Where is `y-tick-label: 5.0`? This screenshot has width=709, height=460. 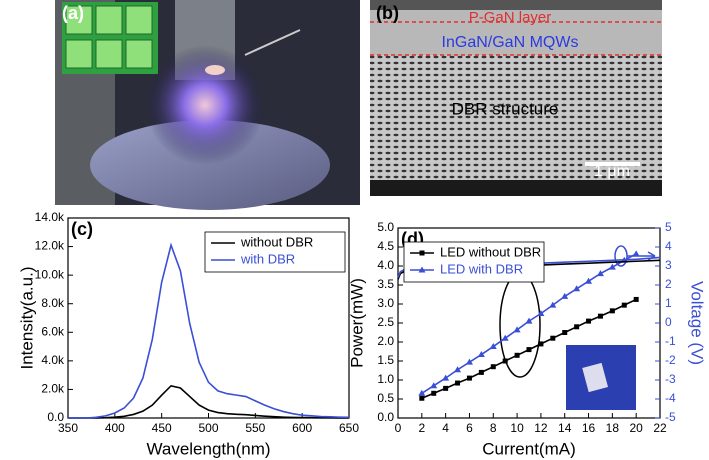 y-tick-label: 5.0 is located at coordinates (385, 227).